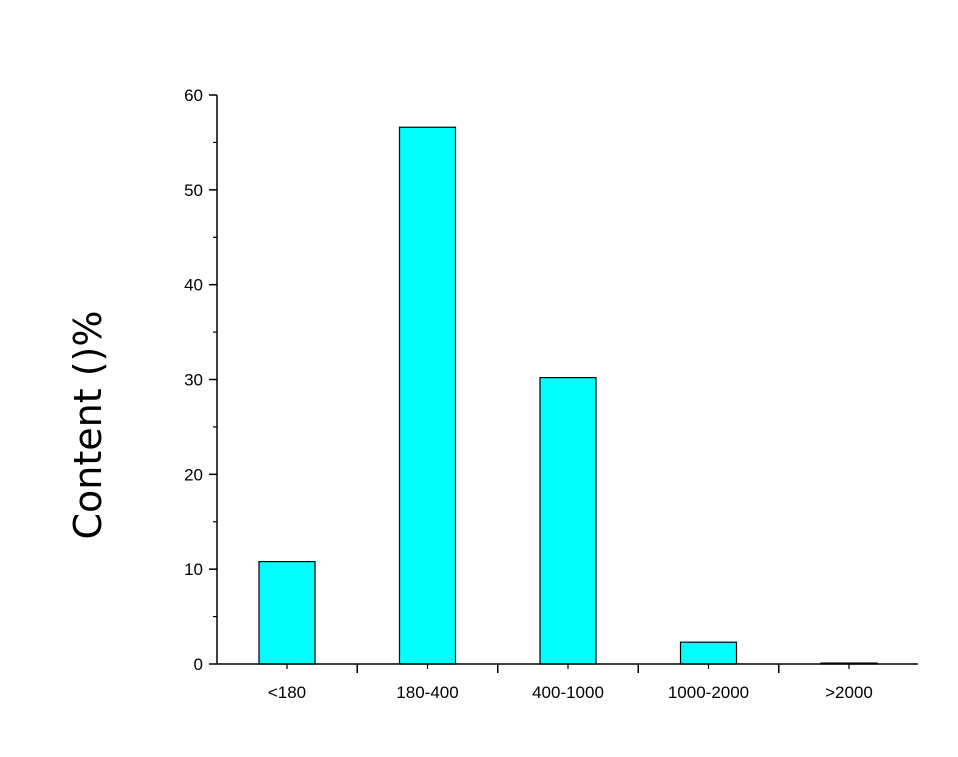 The image size is (958, 757). I want to click on y-ticks: 0 10 20 30 40 50 60, so click(200, 380).